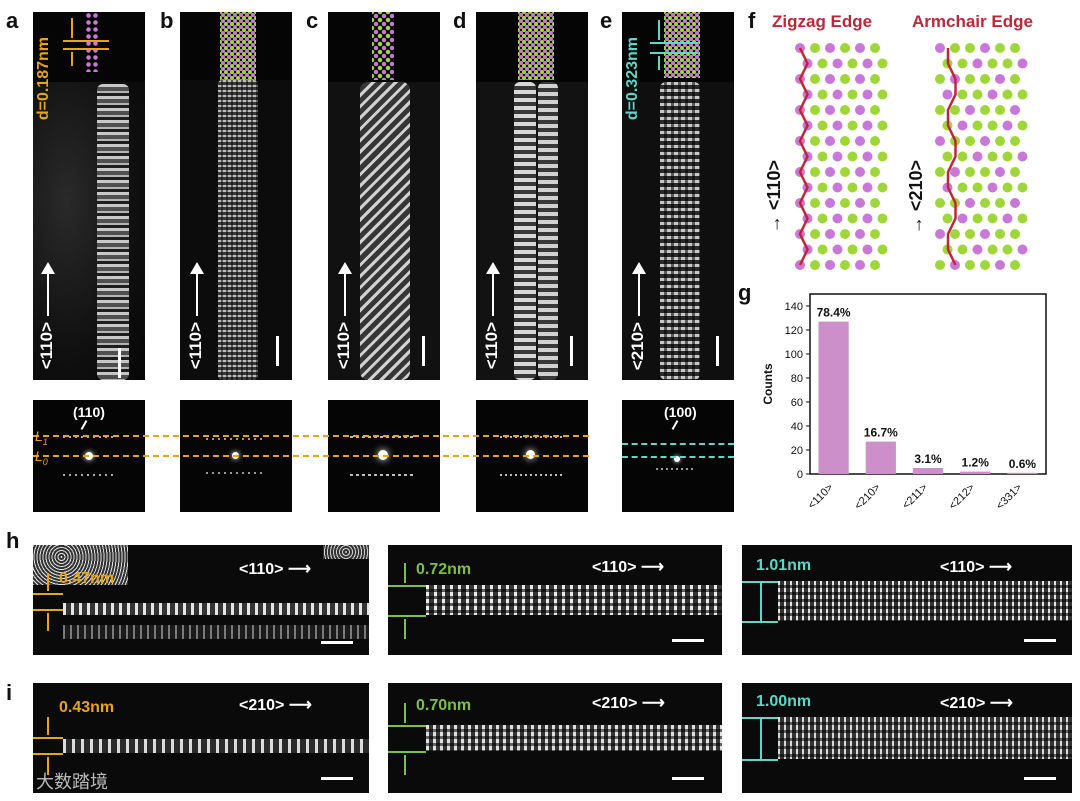  What do you see at coordinates (167, 20) in the screenshot?
I see `panel-label-b: b` at bounding box center [167, 20].